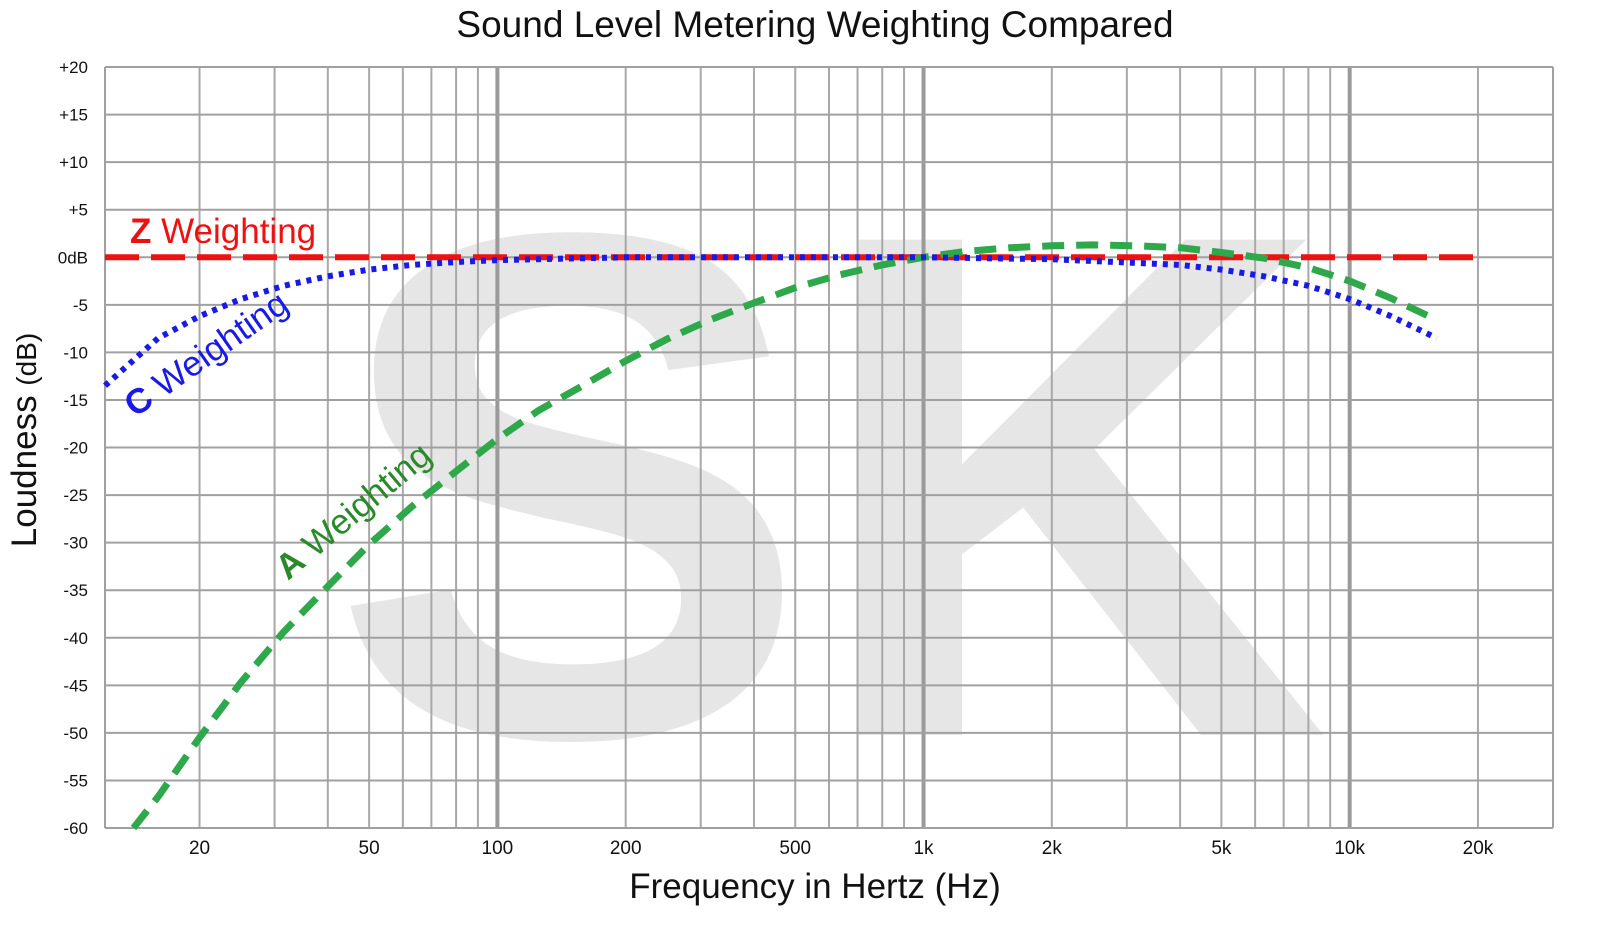  Describe the element at coordinates (1052, 848) in the screenshot. I see `x-tick-label: 2k` at that location.